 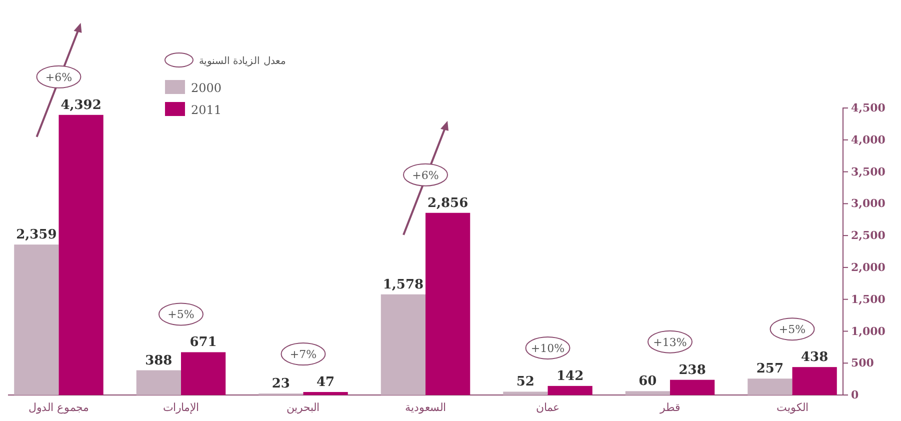 I want to click on data-label: 52, so click(x=525, y=382).